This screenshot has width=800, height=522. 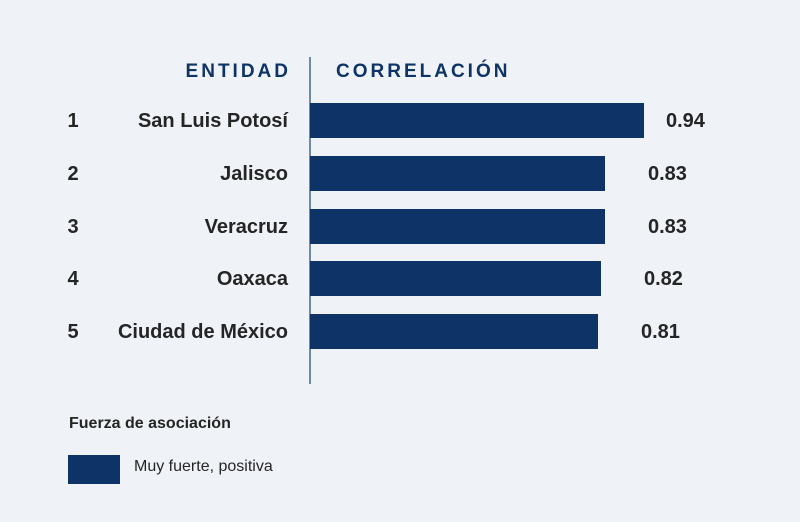 What do you see at coordinates (252, 279) in the screenshot?
I see `category-label: Oaxaca` at bounding box center [252, 279].